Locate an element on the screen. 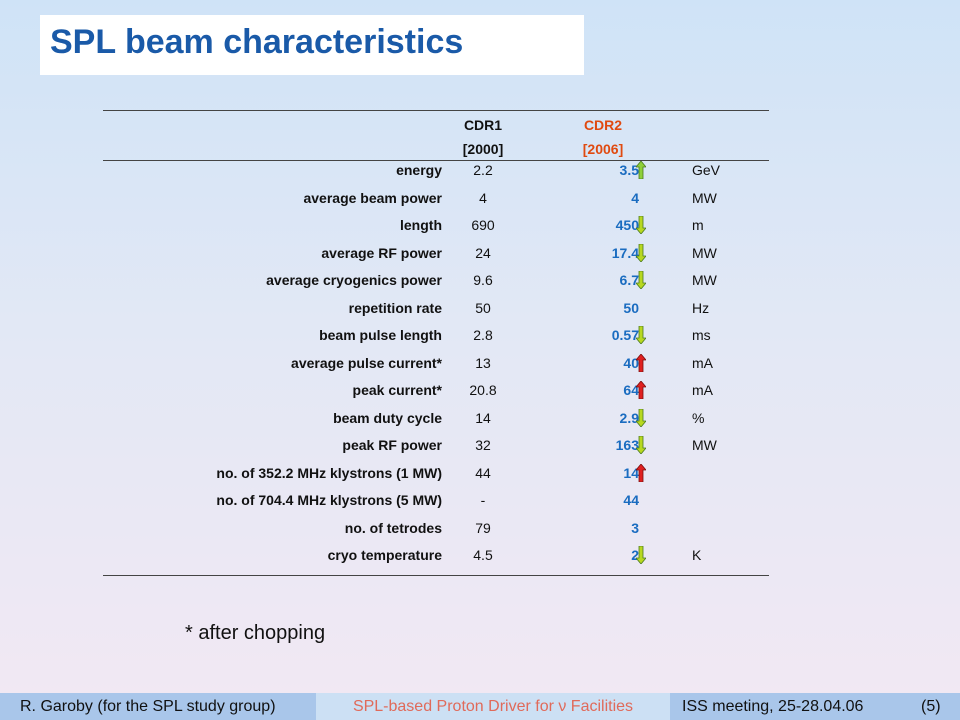 This screenshot has height=720, width=960. row-unit: ms is located at coordinates (701, 335).